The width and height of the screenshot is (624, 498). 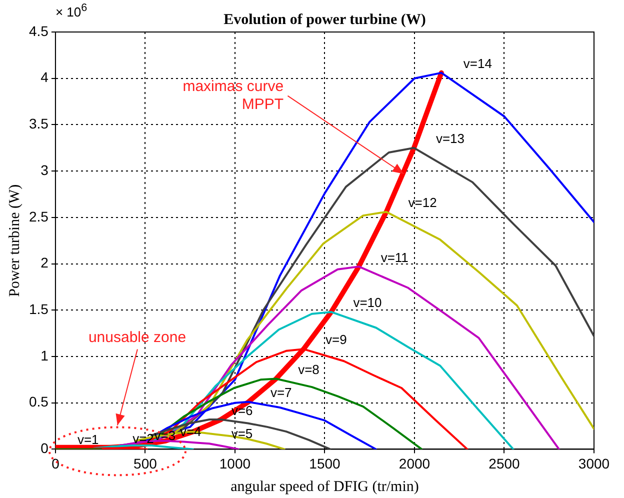 What do you see at coordinates (137, 338) in the screenshot?
I see `annotation: unusable zone` at bounding box center [137, 338].